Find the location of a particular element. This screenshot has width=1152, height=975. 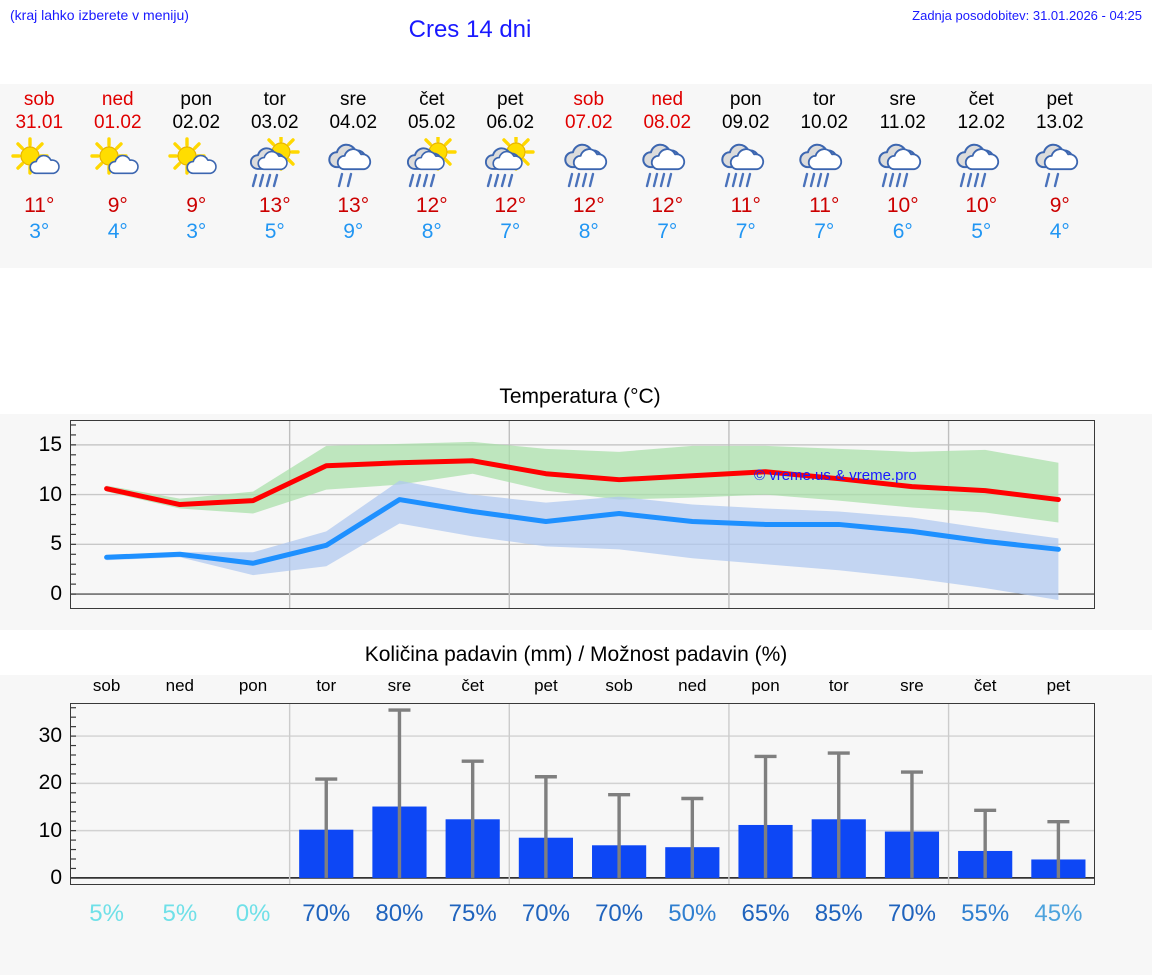

precipitation-day-label: sob is located at coordinates (619, 685).